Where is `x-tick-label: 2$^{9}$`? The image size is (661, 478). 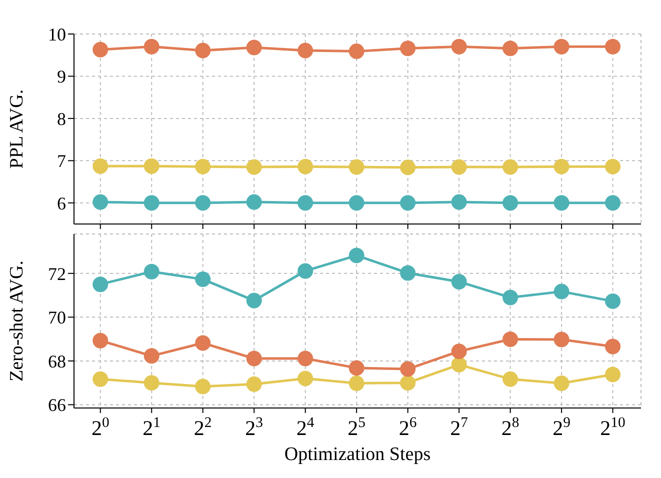 x-tick-label: 2$^{9}$ is located at coordinates (561, 427).